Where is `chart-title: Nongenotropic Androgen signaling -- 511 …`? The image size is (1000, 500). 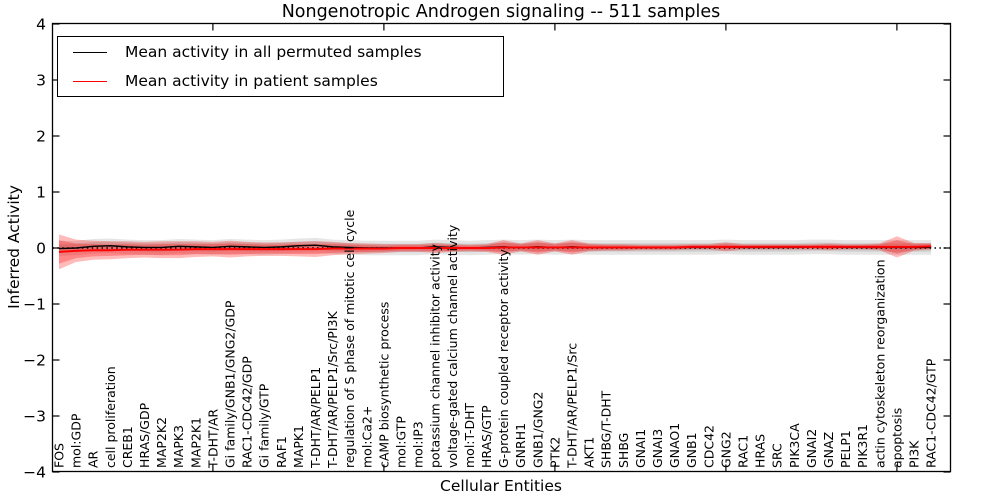 chart-title: Nongenotropic Androgen signaling -- 511 … is located at coordinates (501, 12).